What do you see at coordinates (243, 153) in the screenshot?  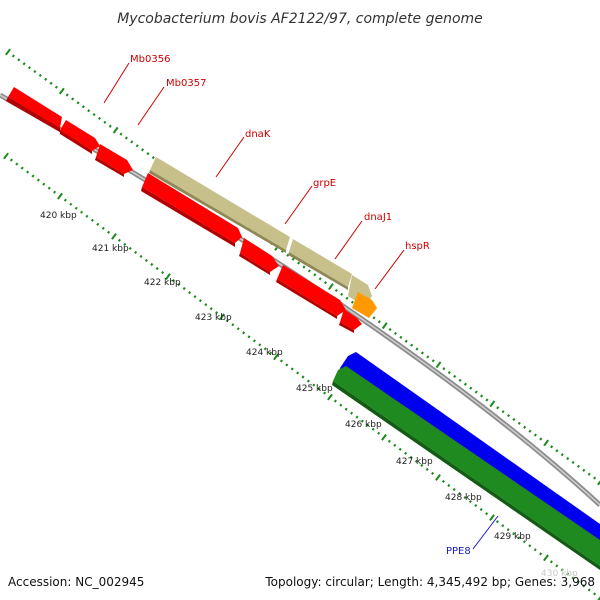 I see `gene-label-dnaK: dnaK` at bounding box center [243, 153].